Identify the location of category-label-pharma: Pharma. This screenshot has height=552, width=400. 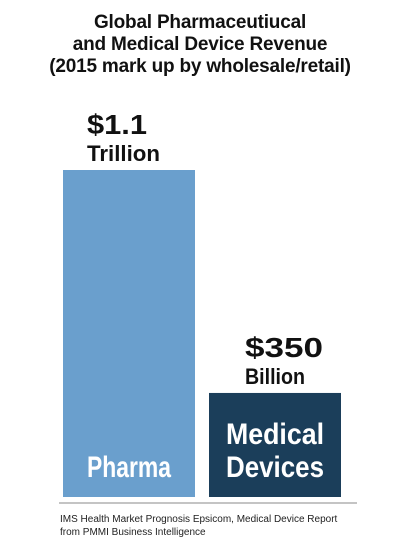
(129, 467).